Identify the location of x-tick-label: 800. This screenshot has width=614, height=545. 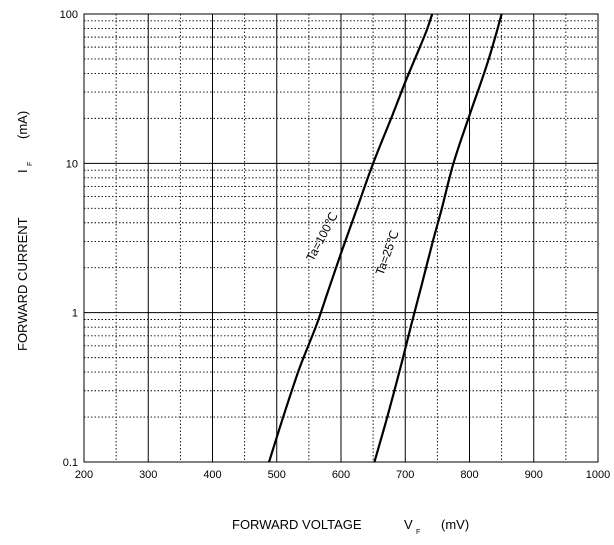
(469, 475).